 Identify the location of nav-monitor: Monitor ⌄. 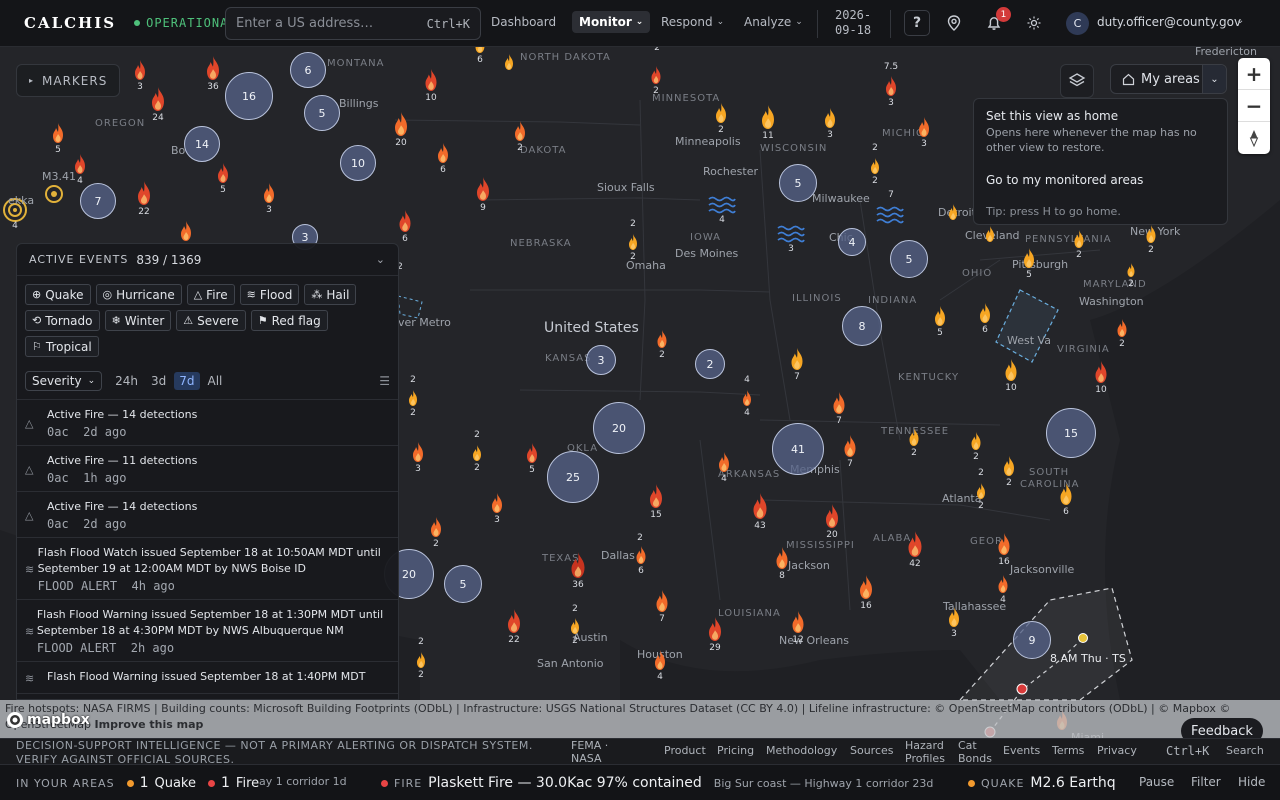
(611, 22).